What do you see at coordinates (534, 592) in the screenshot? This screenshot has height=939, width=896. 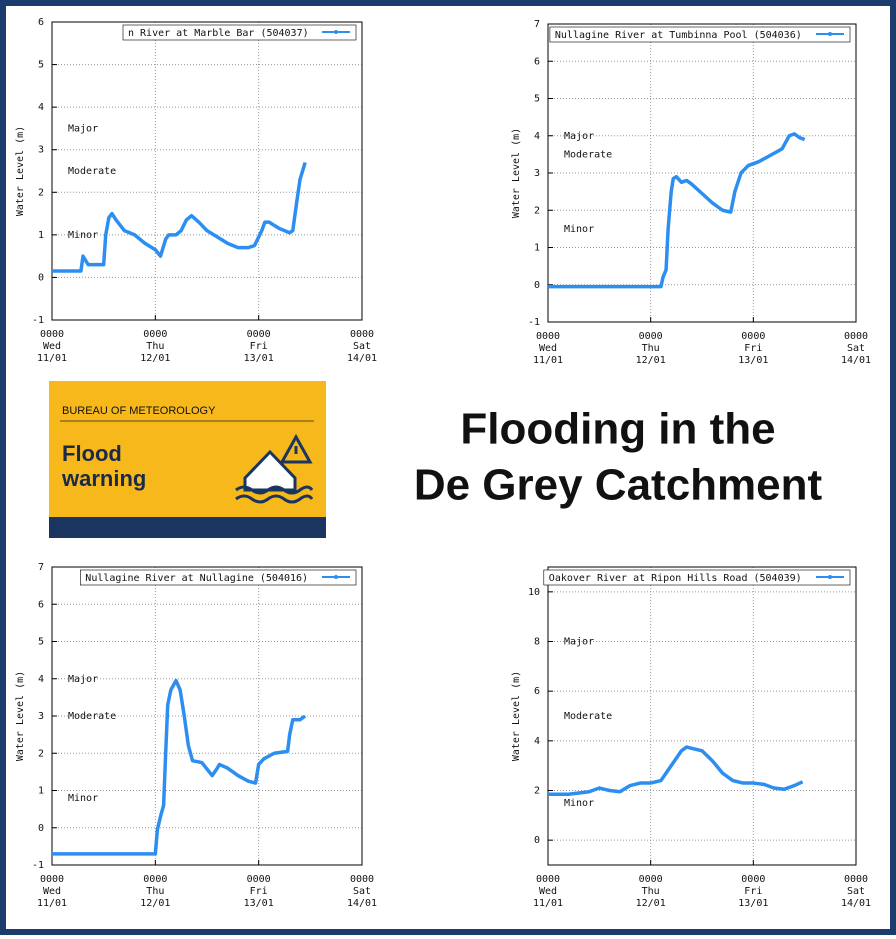 I see `y-tick-label: 10` at bounding box center [534, 592].